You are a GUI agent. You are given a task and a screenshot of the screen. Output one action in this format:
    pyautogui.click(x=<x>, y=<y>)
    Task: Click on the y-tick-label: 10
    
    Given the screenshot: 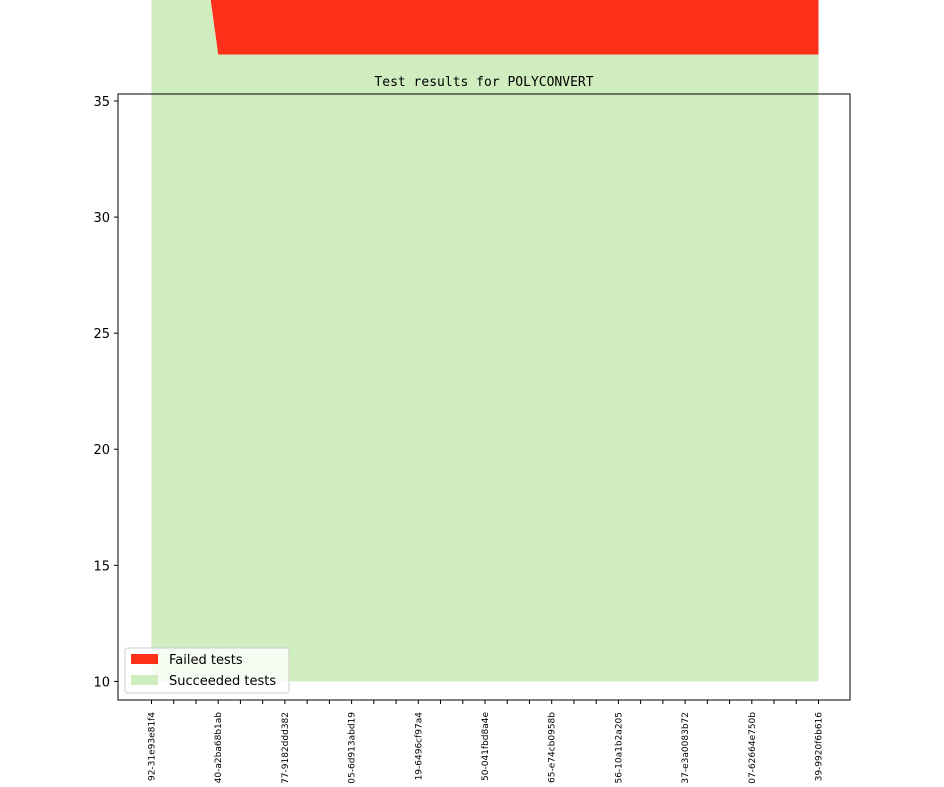 What is the action you would take?
    pyautogui.click(x=101, y=682)
    